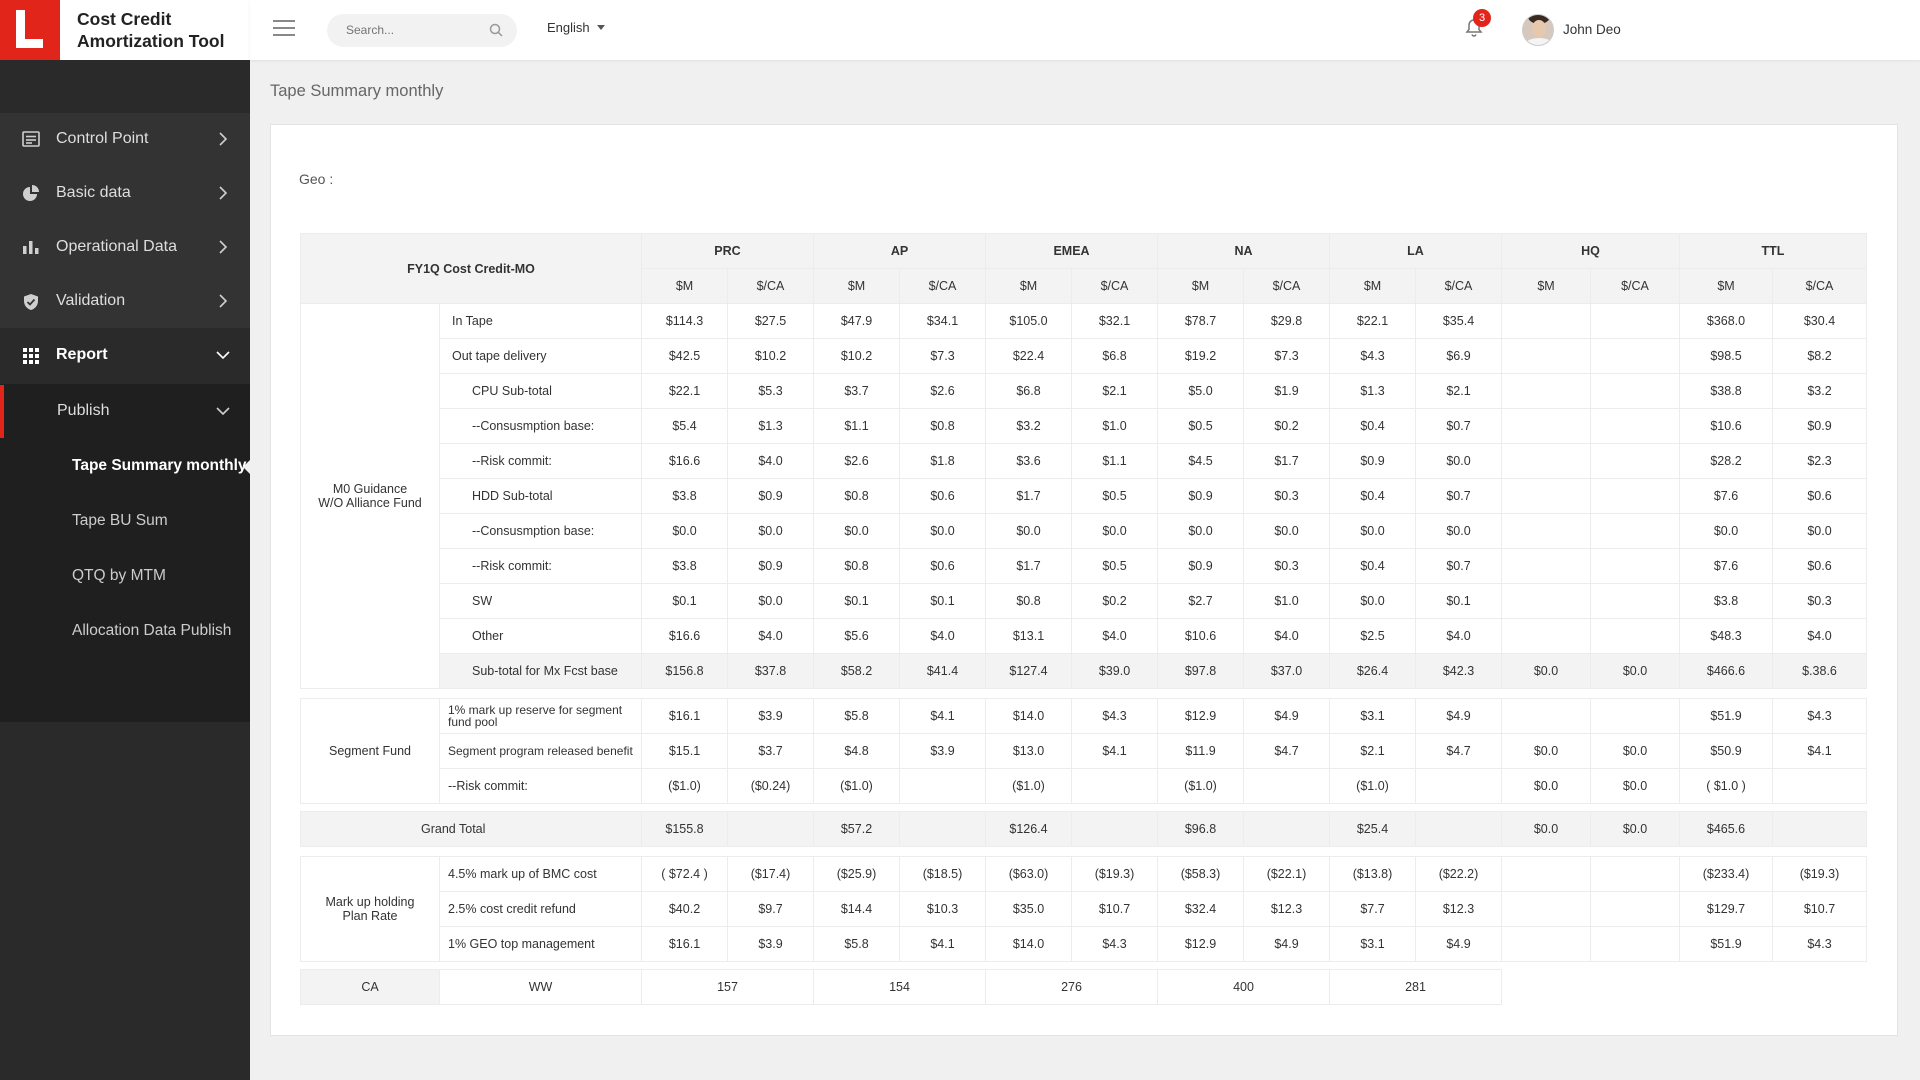  Describe the element at coordinates (125, 411) in the screenshot. I see `sidebar-item-publish: Publish` at that location.